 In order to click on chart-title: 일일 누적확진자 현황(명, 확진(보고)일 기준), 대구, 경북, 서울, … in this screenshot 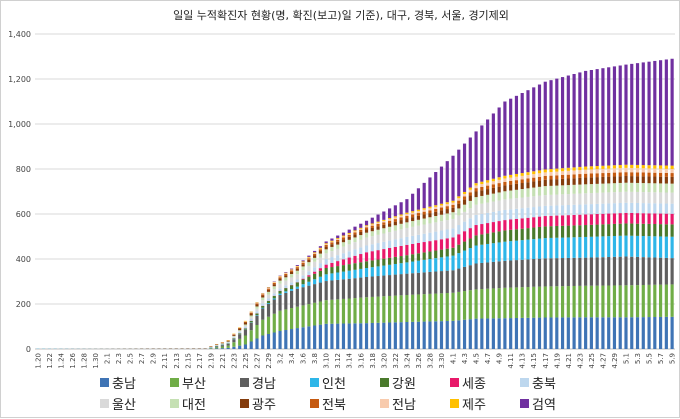, I will do `click(341, 15)`.